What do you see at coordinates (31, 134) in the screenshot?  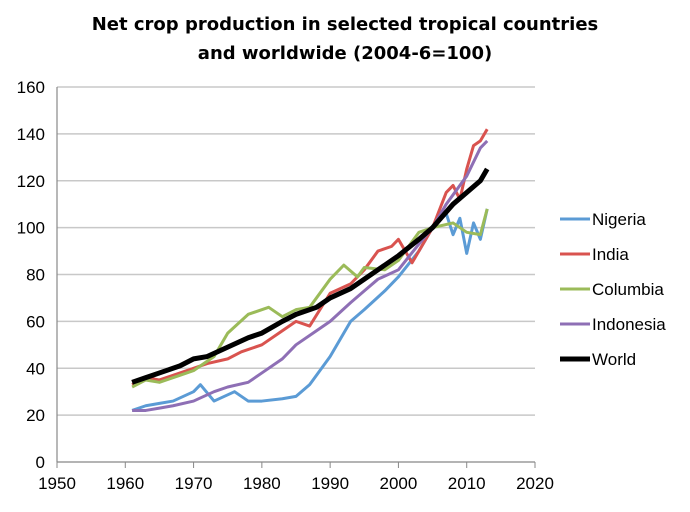 I see `y-tick-label: 140` at bounding box center [31, 134].